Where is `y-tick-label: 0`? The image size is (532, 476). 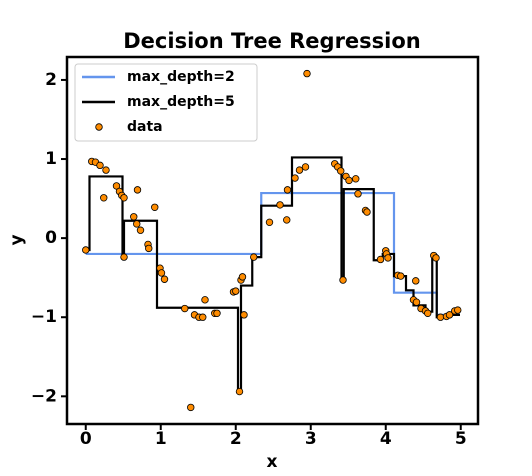 y-tick-label: 0 is located at coordinates (51, 238).